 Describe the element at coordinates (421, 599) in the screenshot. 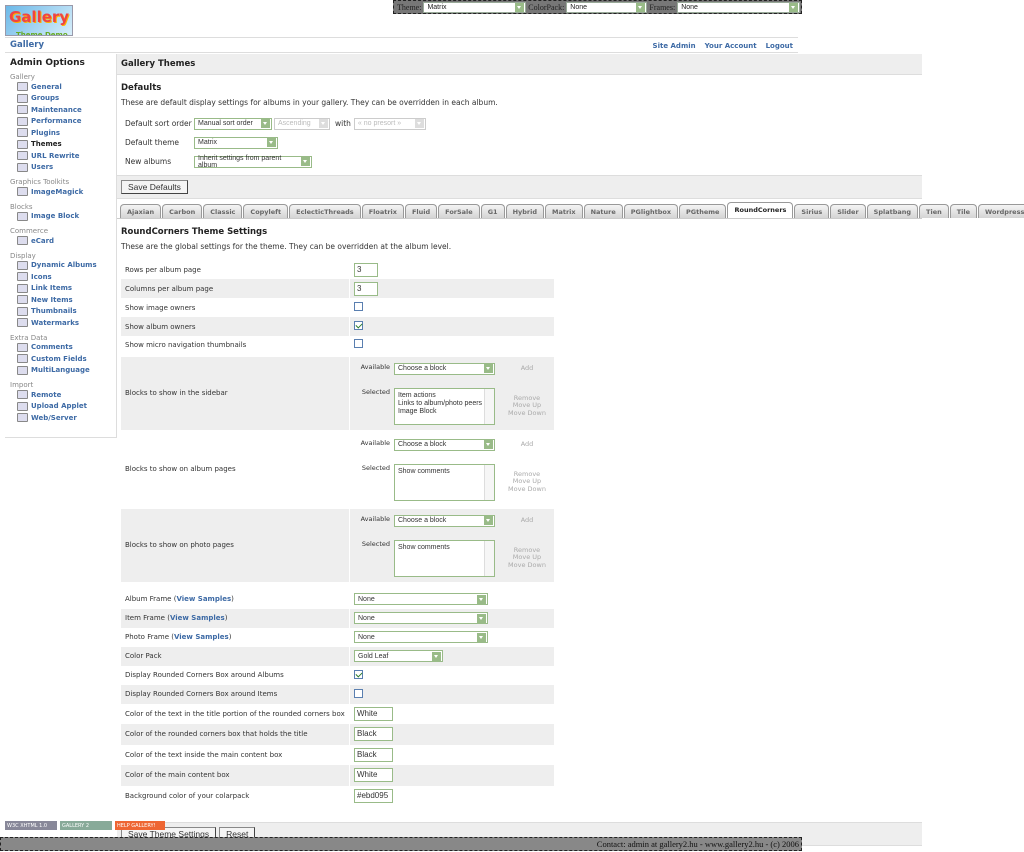

I see `album-frame-select: None` at that location.